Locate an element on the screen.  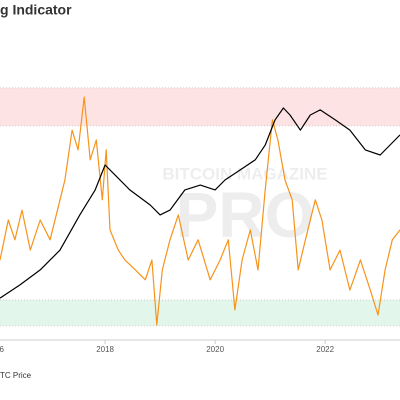
legend-label: TC Price is located at coordinates (16, 375).